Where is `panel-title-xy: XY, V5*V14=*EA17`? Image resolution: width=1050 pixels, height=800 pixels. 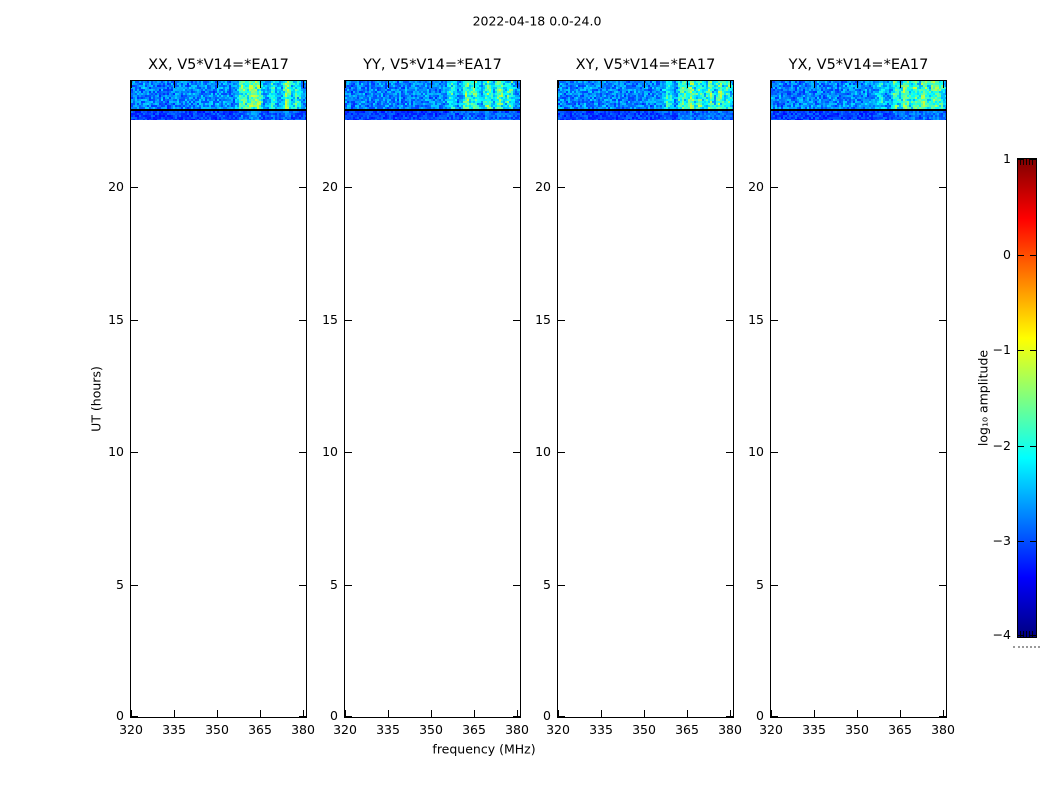
panel-title-xy: XY, V5*V14=*EA17 is located at coordinates (645, 65).